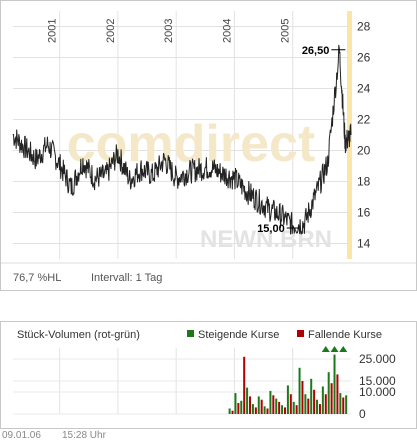 The width and height of the screenshot is (417, 443). I want to click on low-label: 15,00, so click(271, 229).